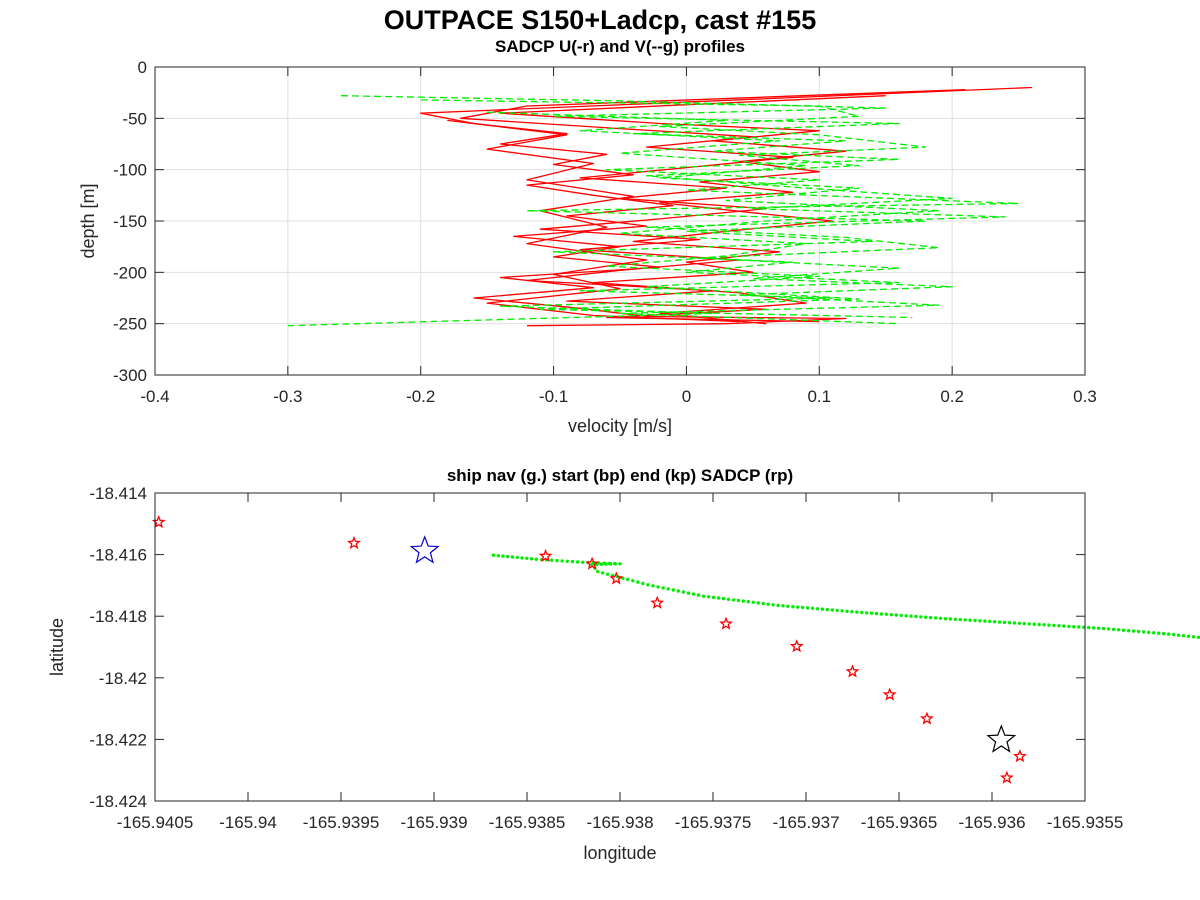 The height and width of the screenshot is (900, 1200). I want to click on y-tick-label: -18.418, so click(118, 616).